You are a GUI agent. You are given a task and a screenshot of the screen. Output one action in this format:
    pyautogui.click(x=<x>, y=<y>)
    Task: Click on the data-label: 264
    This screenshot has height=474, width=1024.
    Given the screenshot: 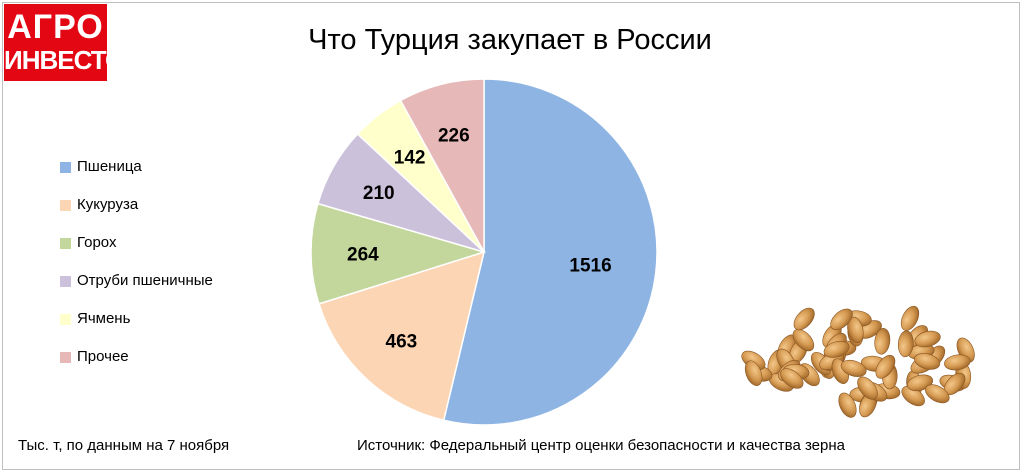 What is the action you would take?
    pyautogui.click(x=363, y=254)
    